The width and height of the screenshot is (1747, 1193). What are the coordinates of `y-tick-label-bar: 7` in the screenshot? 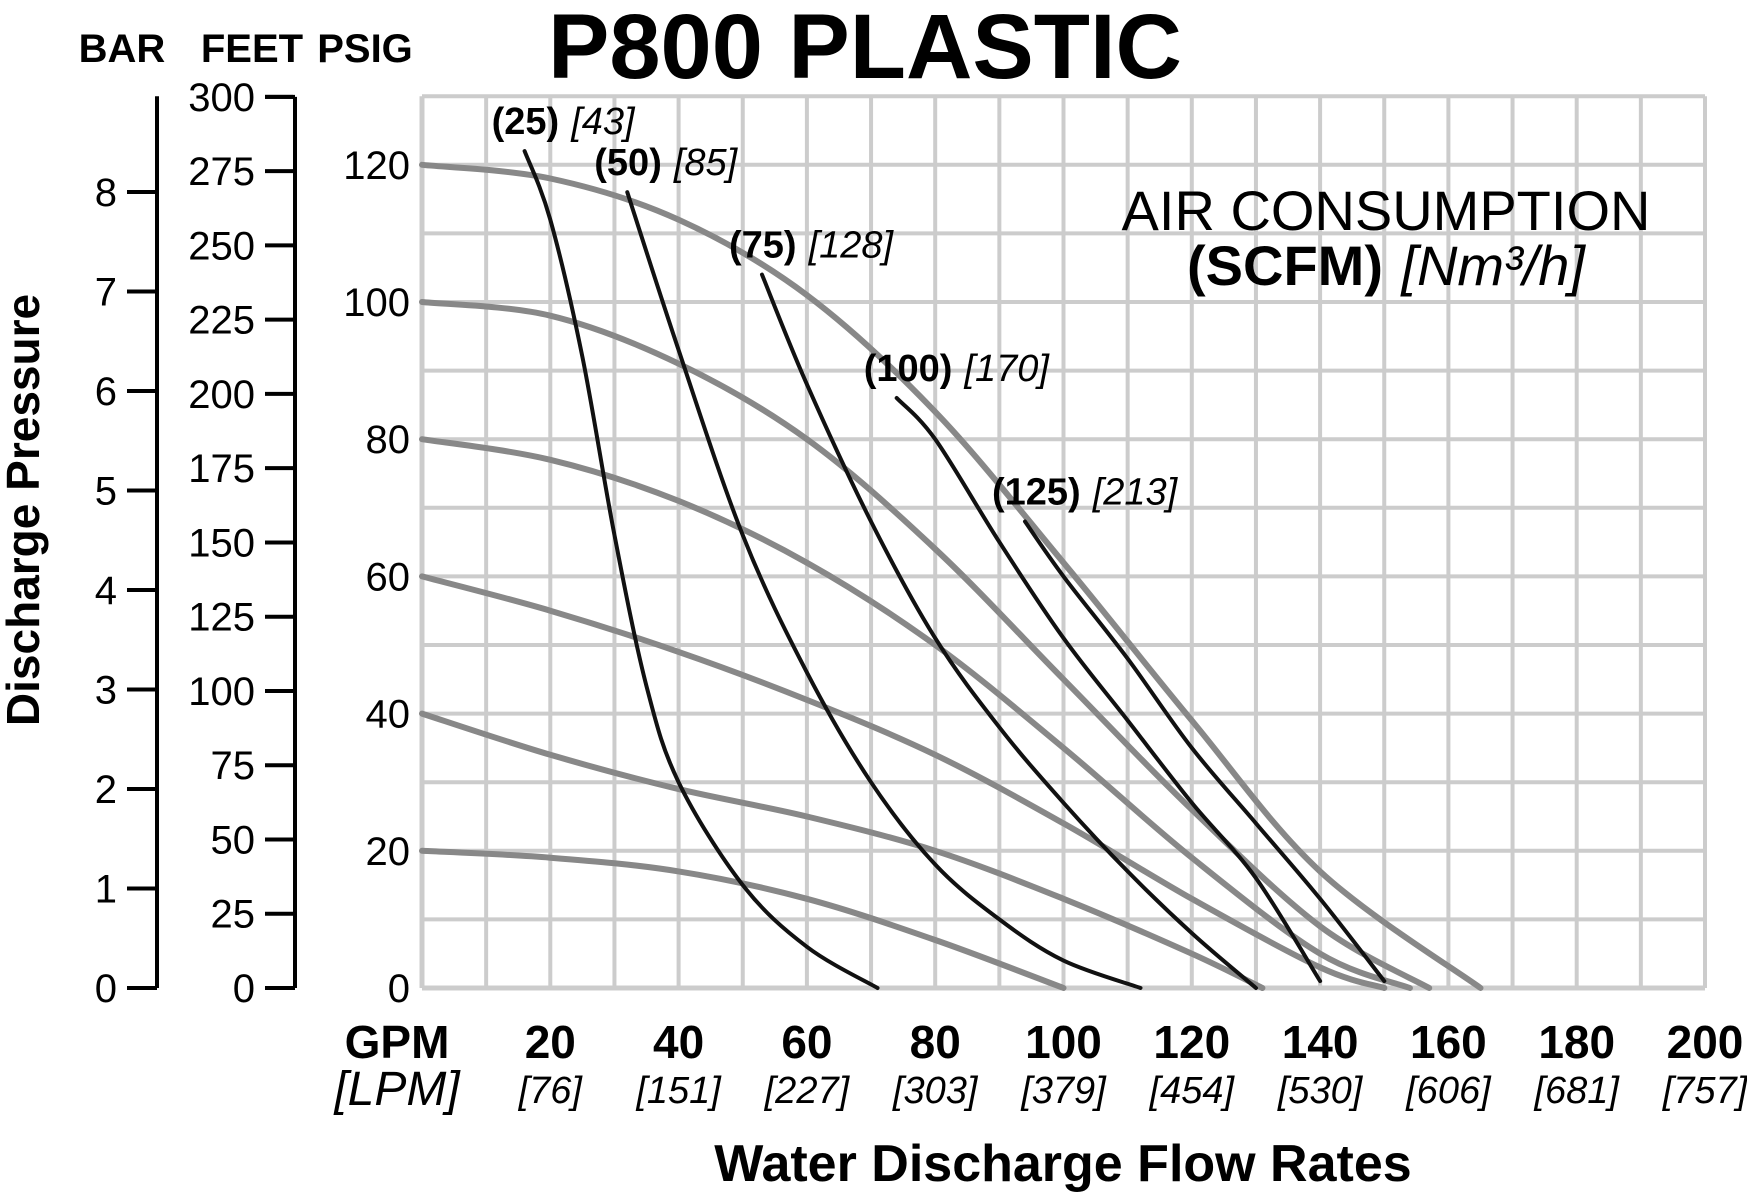 It's located at (106, 293).